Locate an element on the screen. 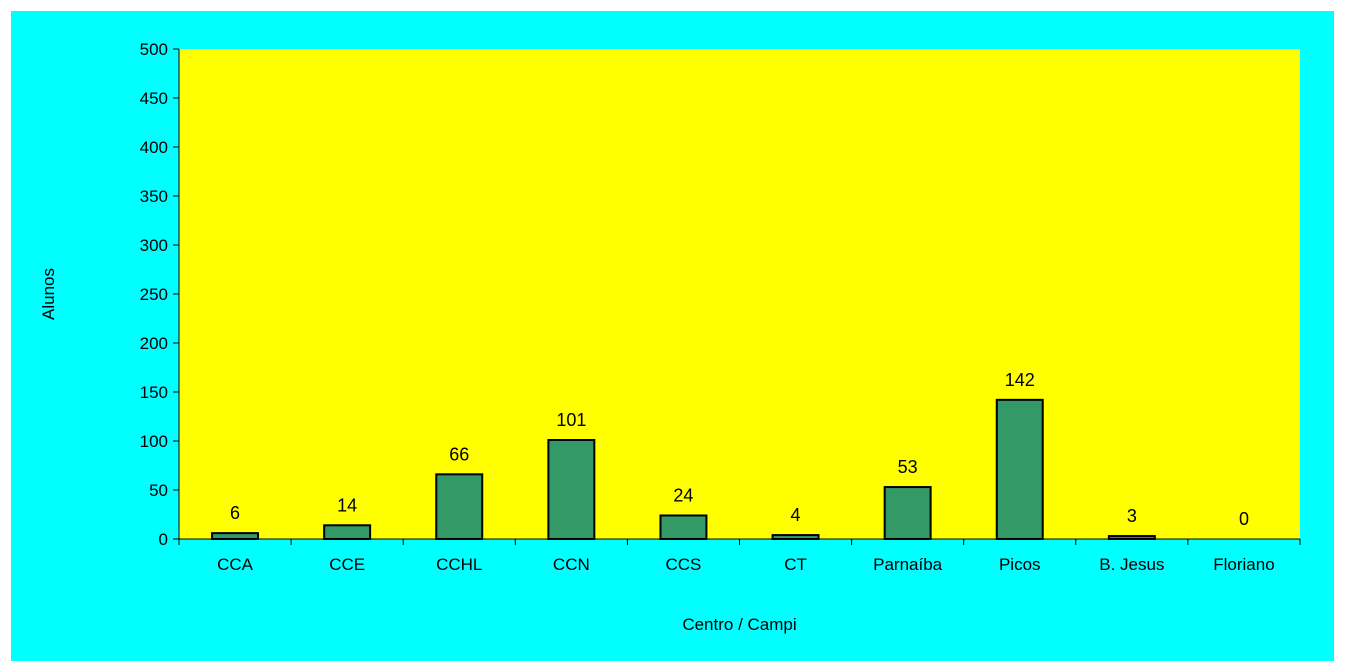 The width and height of the screenshot is (1345, 666). data-label: 0 is located at coordinates (1244, 519).